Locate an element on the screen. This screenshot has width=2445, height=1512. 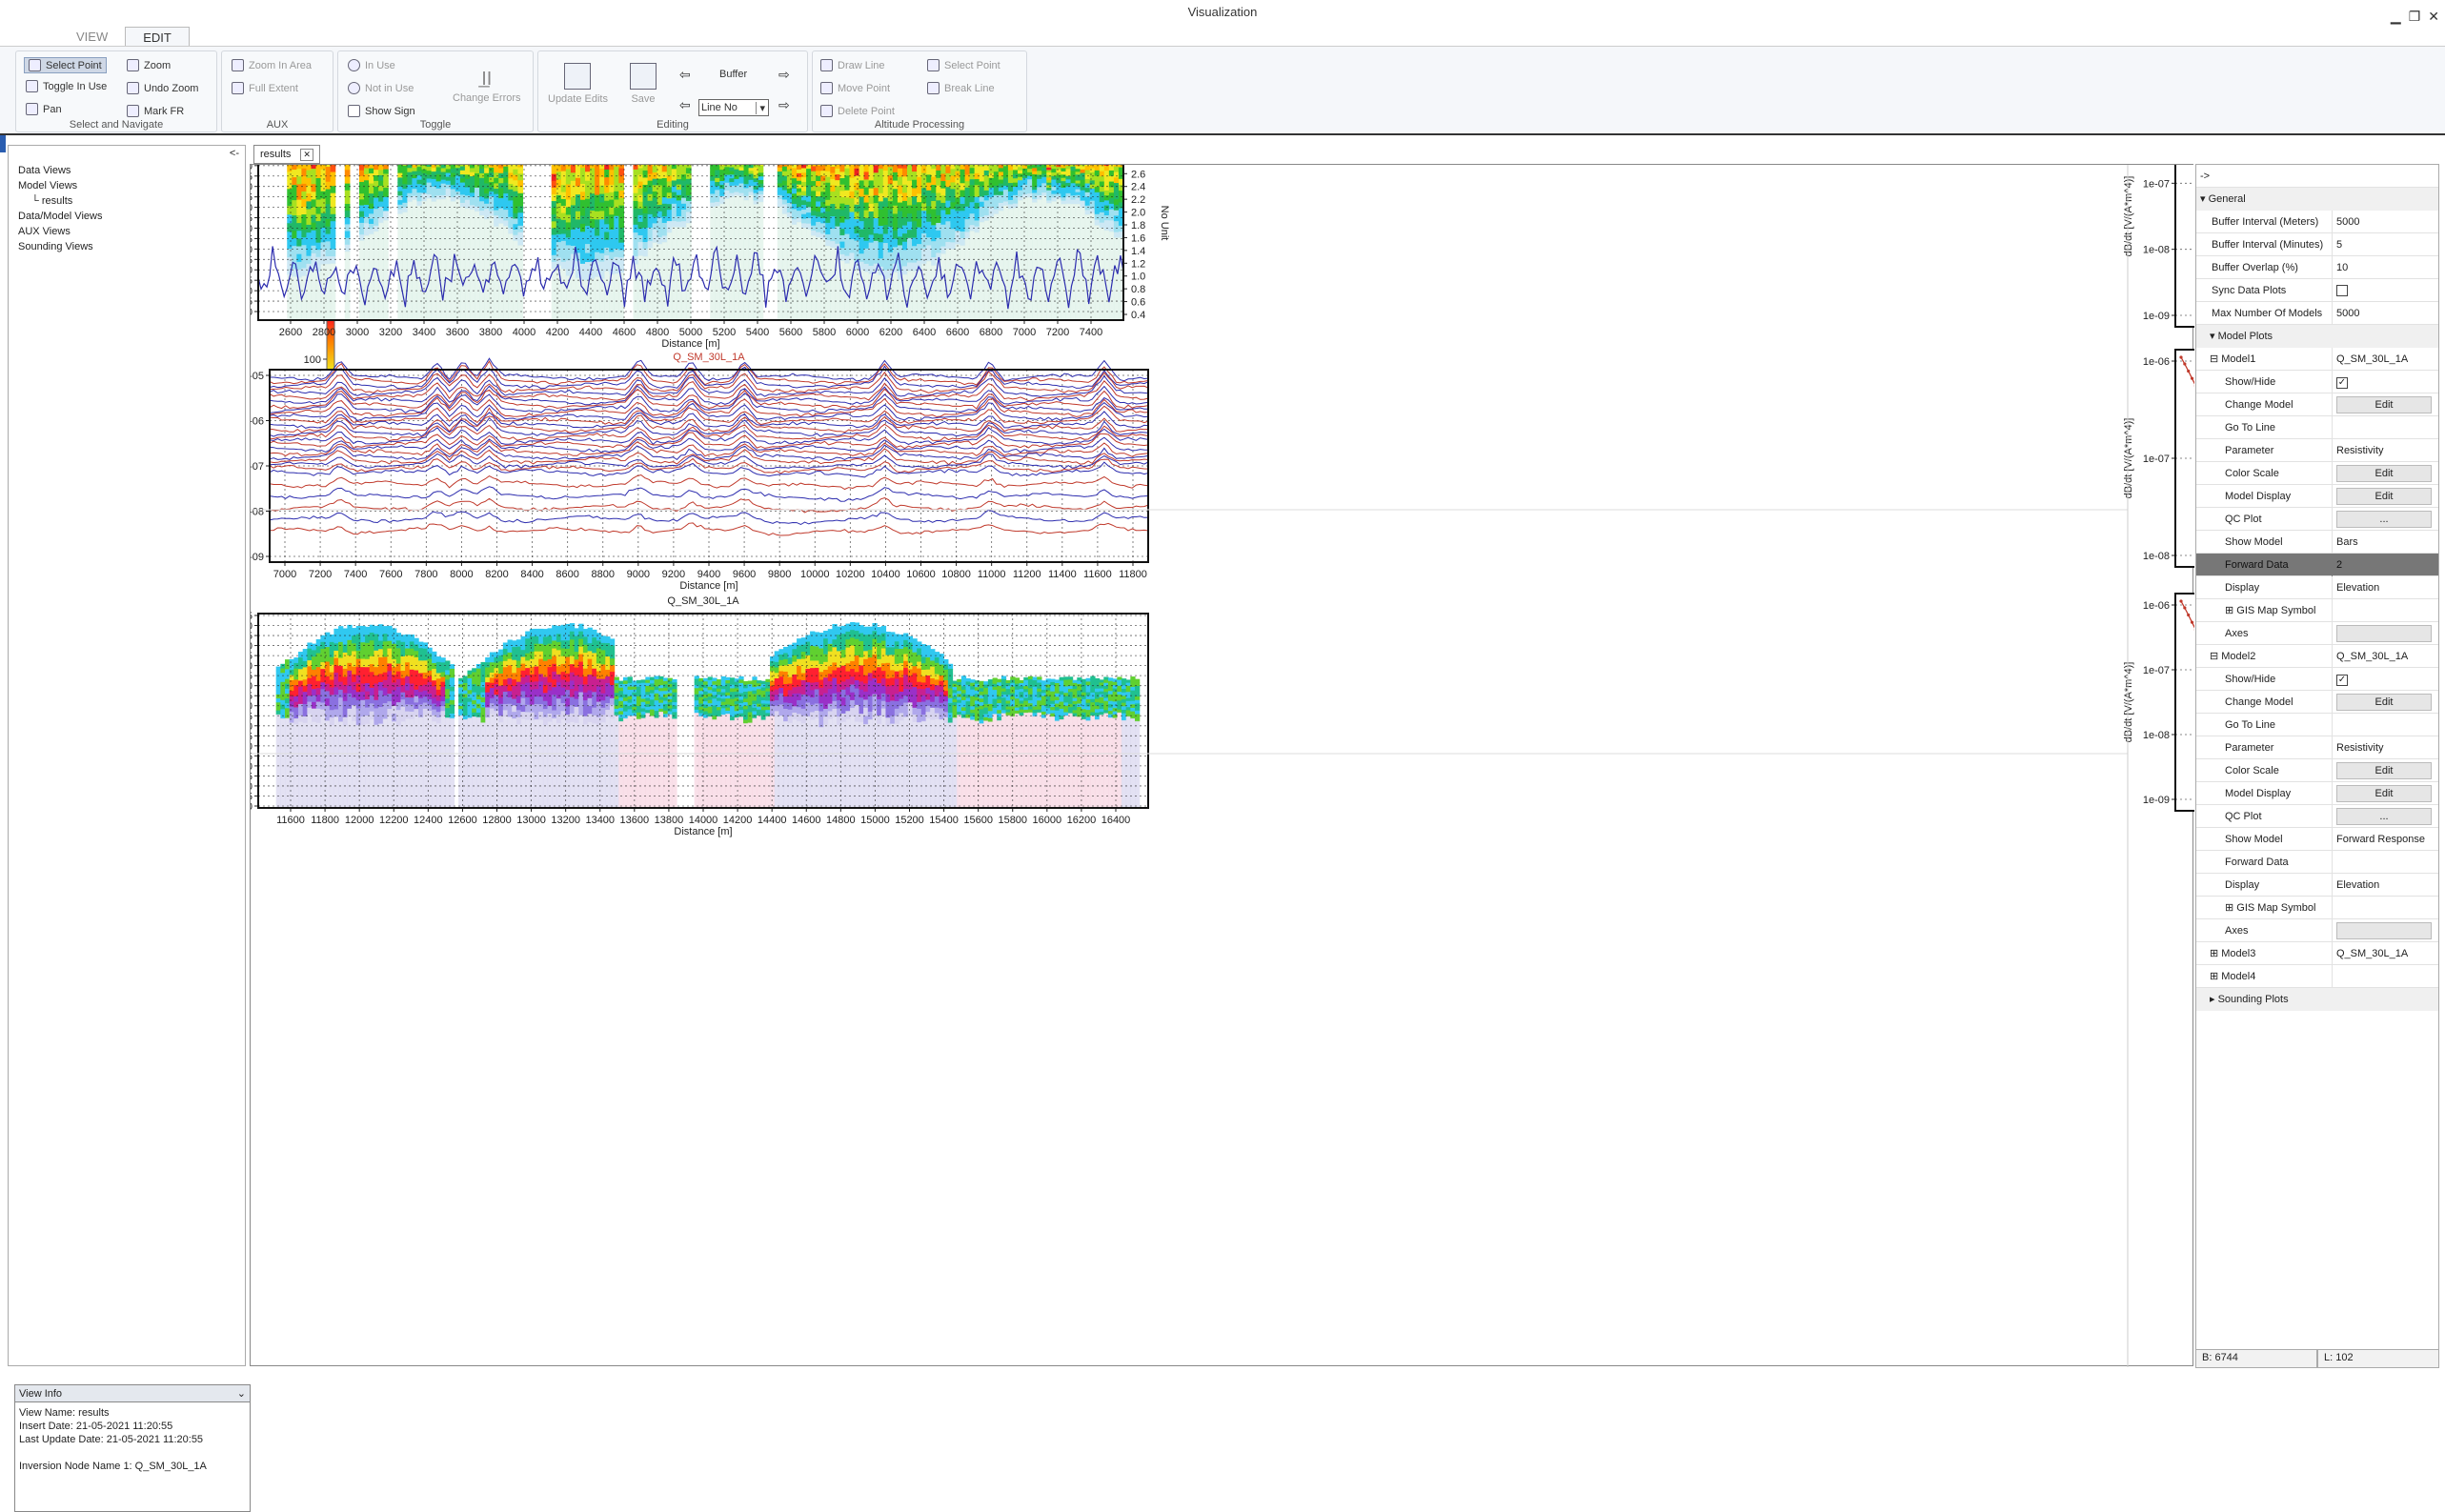
line-no-value: Line No is located at coordinates (719, 108).